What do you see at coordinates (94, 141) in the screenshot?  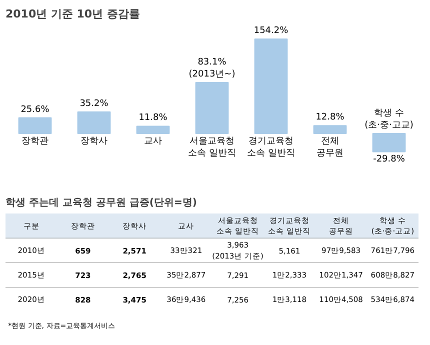 I see `x-tick-label: 장학사` at bounding box center [94, 141].